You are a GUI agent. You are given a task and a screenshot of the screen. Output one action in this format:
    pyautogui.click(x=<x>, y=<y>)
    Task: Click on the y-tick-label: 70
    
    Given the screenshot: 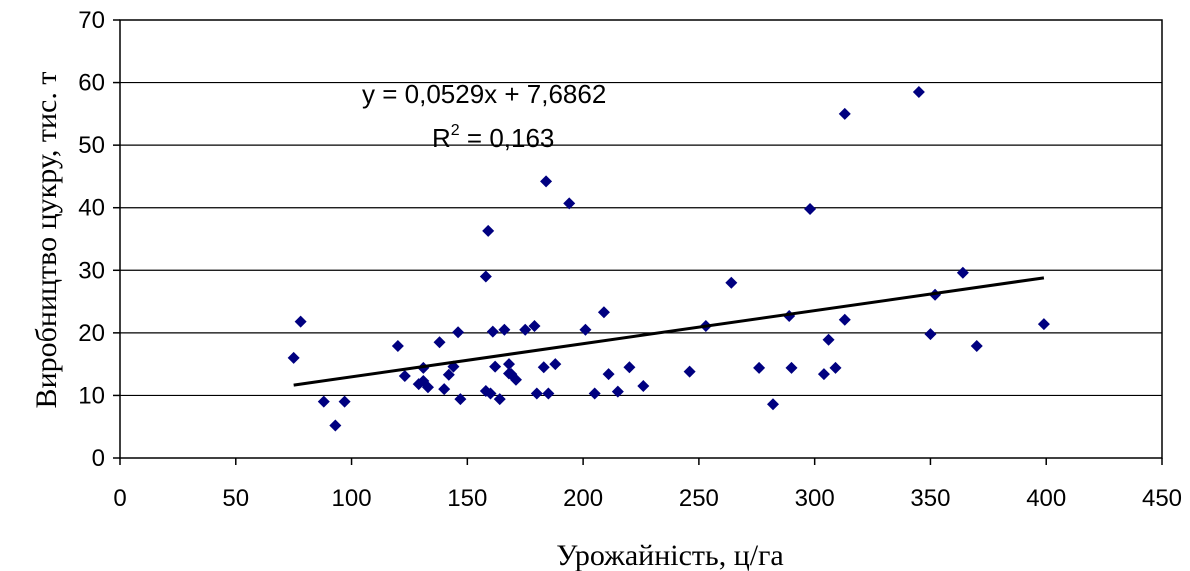 What is the action you would take?
    pyautogui.click(x=91, y=20)
    